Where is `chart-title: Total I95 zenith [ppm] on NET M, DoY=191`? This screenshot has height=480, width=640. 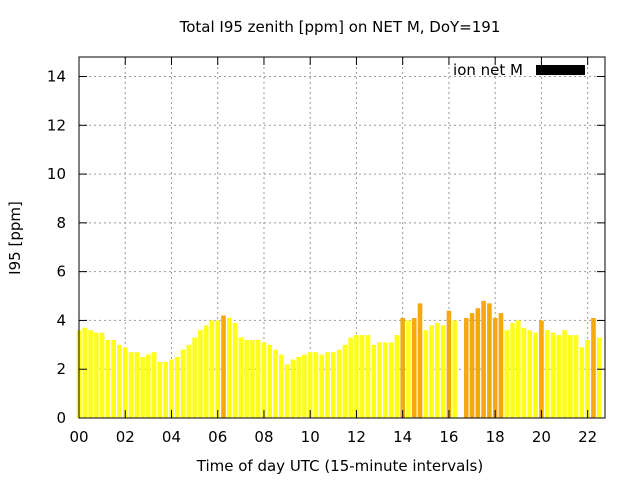 chart-title: Total I95 zenith [ppm] on NET M, DoY=191 is located at coordinates (340, 27).